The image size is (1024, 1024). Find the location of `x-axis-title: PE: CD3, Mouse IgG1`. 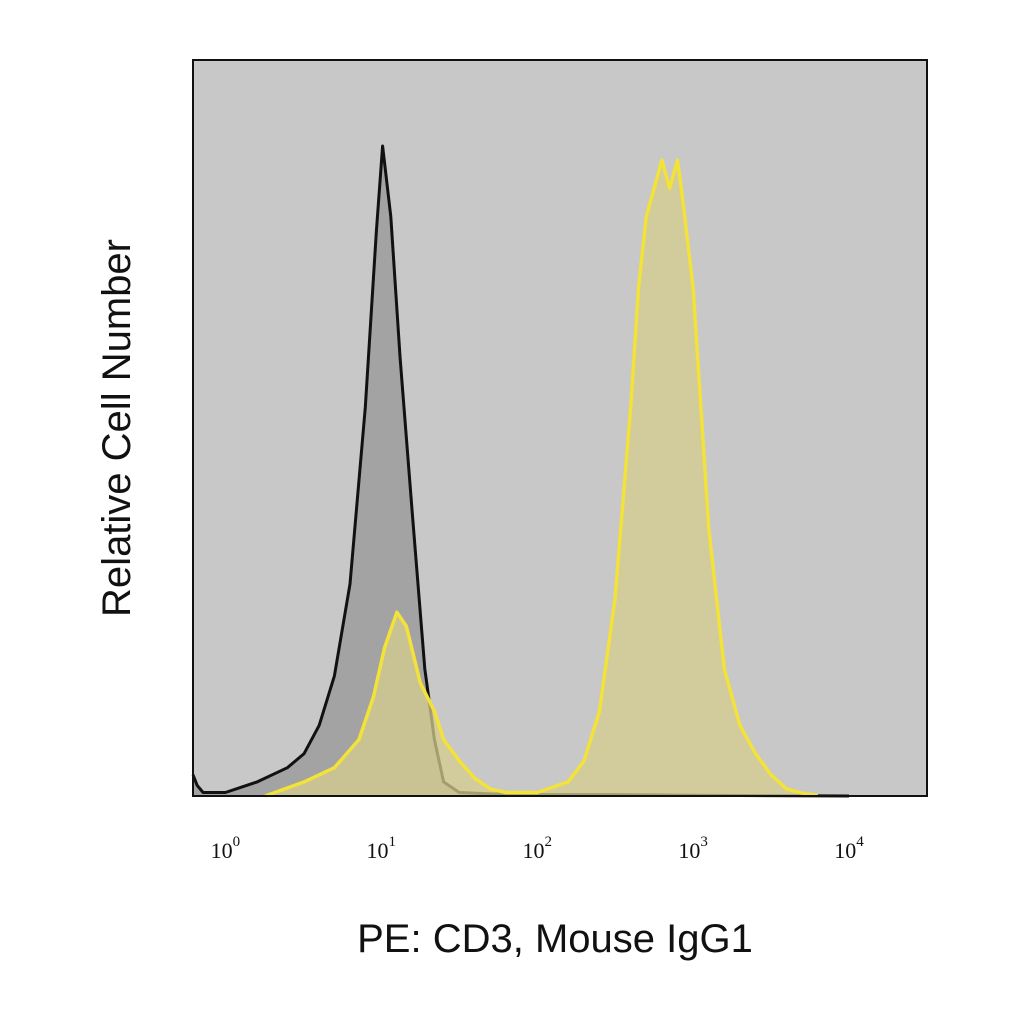

x-axis-title: PE: CD3, Mouse IgG1 is located at coordinates (555, 939).